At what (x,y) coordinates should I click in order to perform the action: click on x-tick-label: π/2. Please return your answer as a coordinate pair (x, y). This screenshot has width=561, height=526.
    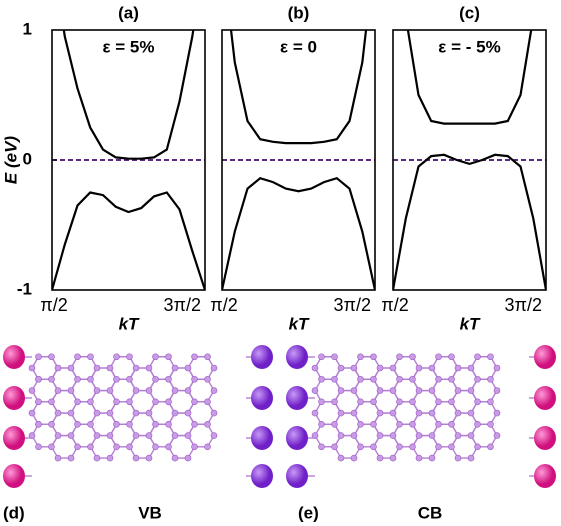
    Looking at the image, I should click on (53, 305).